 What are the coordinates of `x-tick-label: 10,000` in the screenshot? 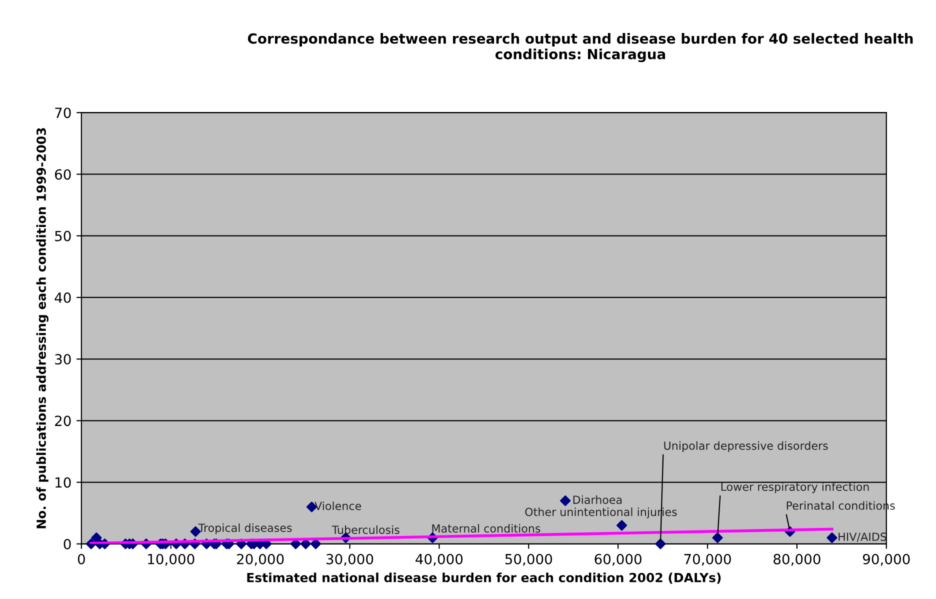 It's located at (171, 560).